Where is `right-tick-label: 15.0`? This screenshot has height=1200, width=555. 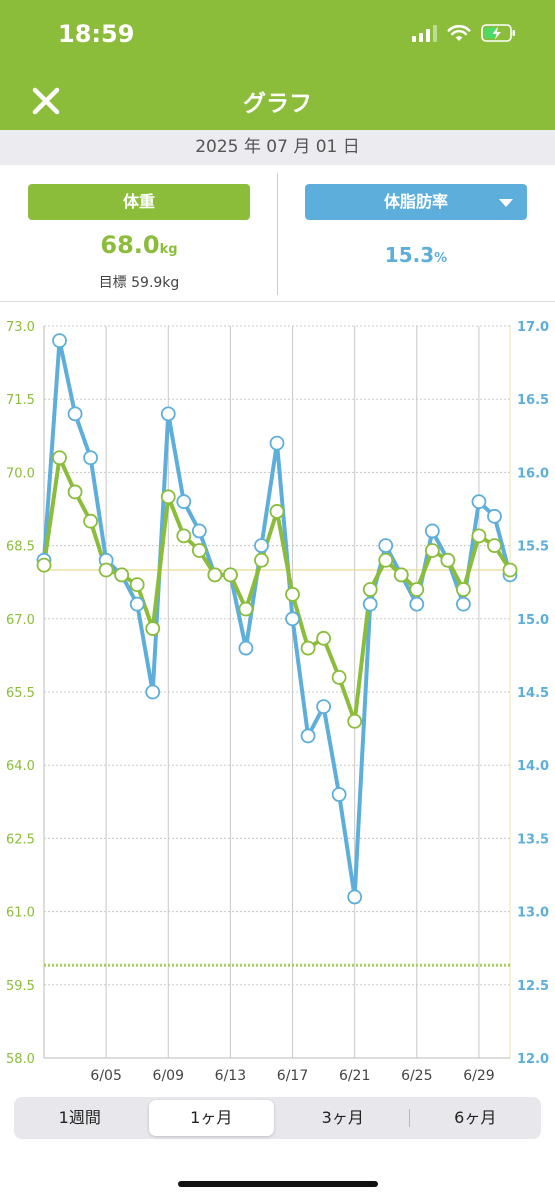 right-tick-label: 15.0 is located at coordinates (533, 620).